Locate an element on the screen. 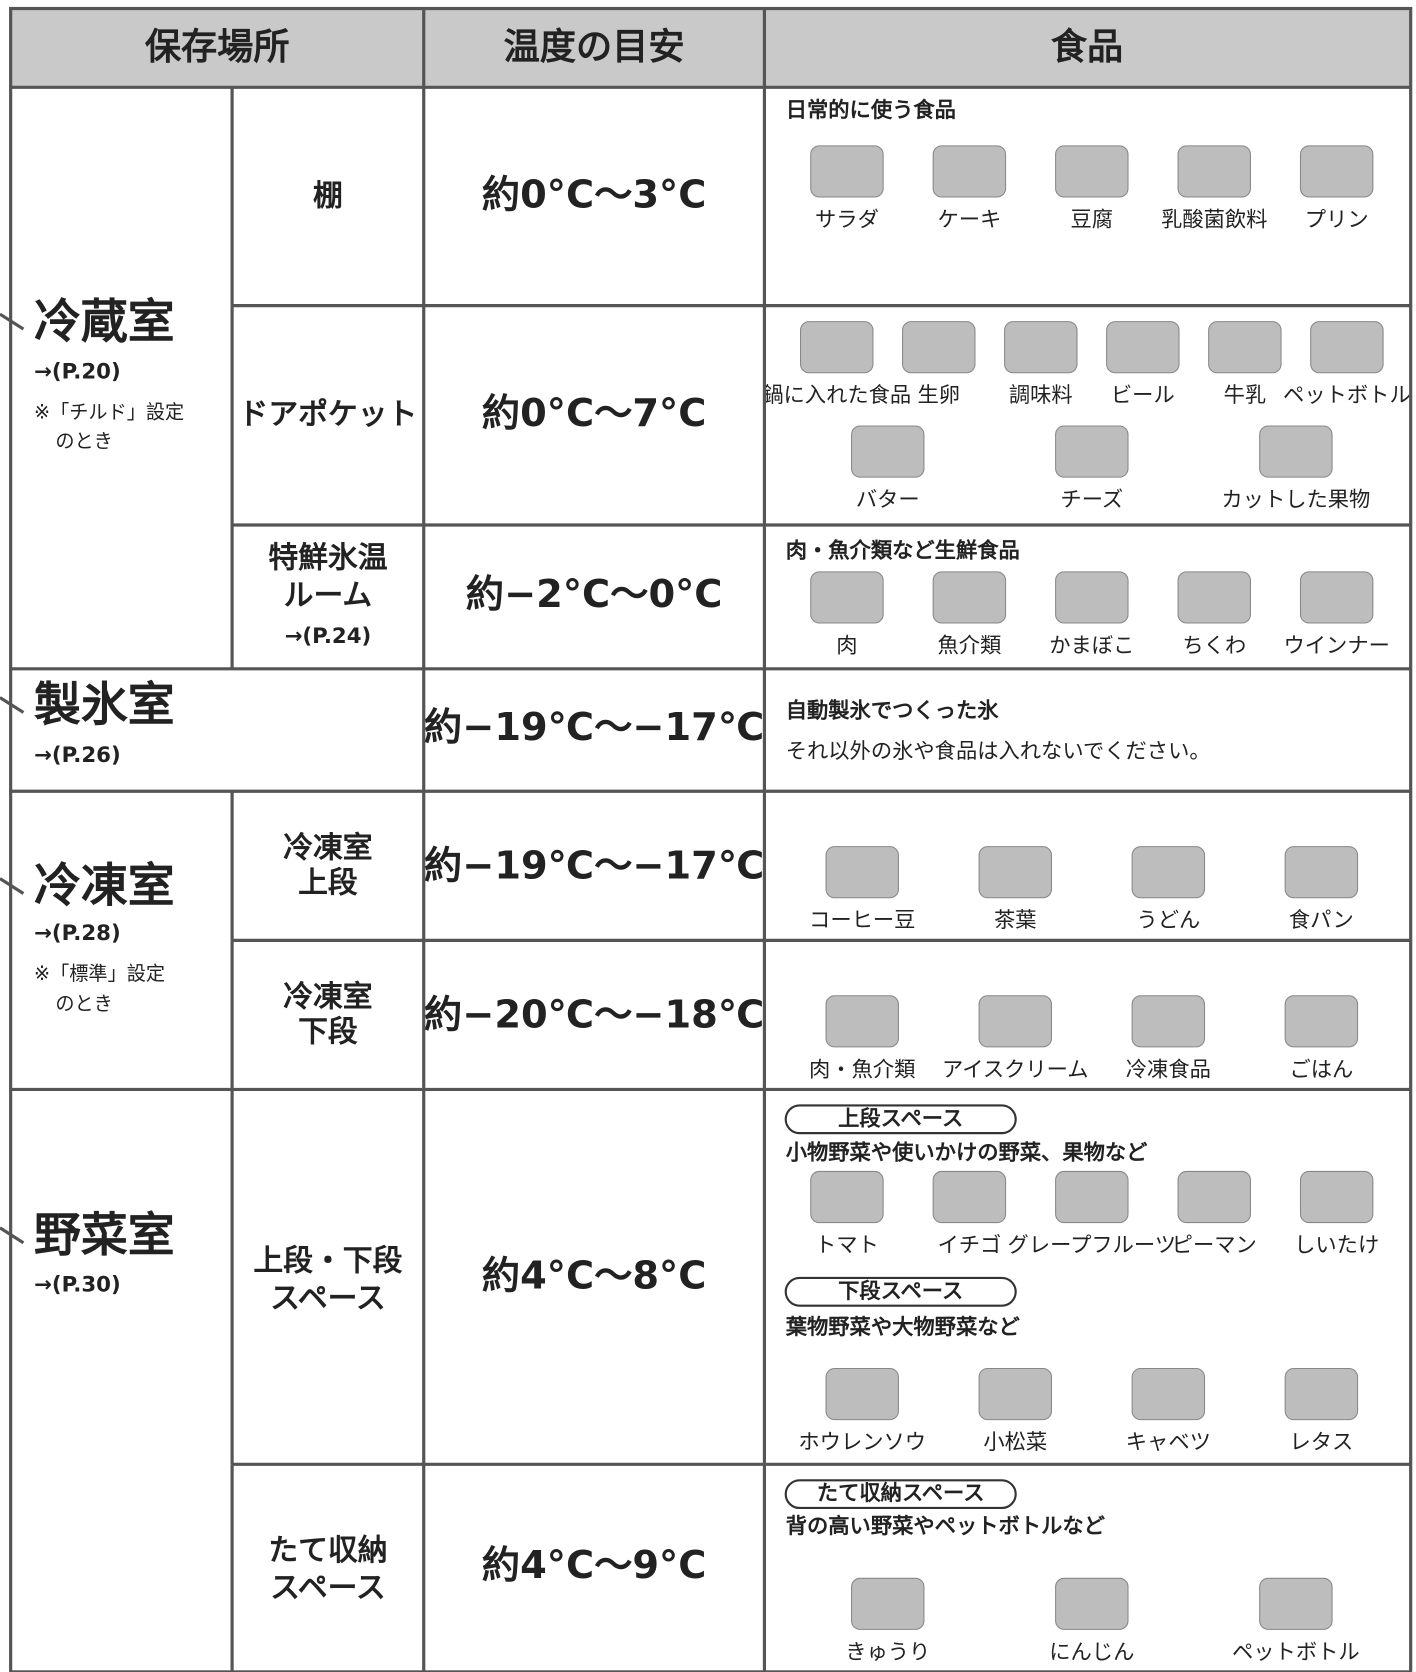  food-label: ピーマン is located at coordinates (1214, 1245).